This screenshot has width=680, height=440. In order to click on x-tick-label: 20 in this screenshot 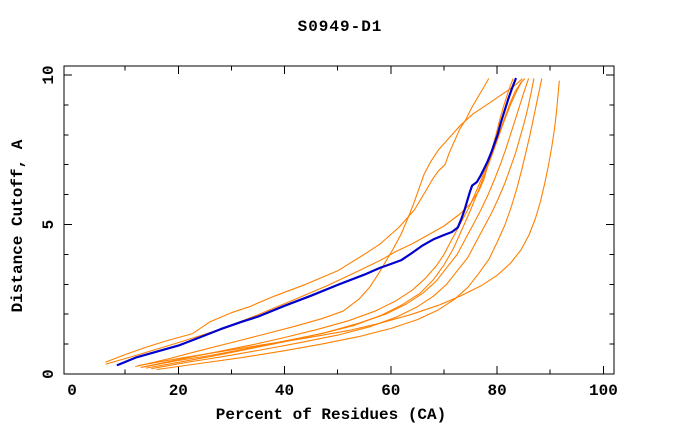, I will do `click(178, 391)`.